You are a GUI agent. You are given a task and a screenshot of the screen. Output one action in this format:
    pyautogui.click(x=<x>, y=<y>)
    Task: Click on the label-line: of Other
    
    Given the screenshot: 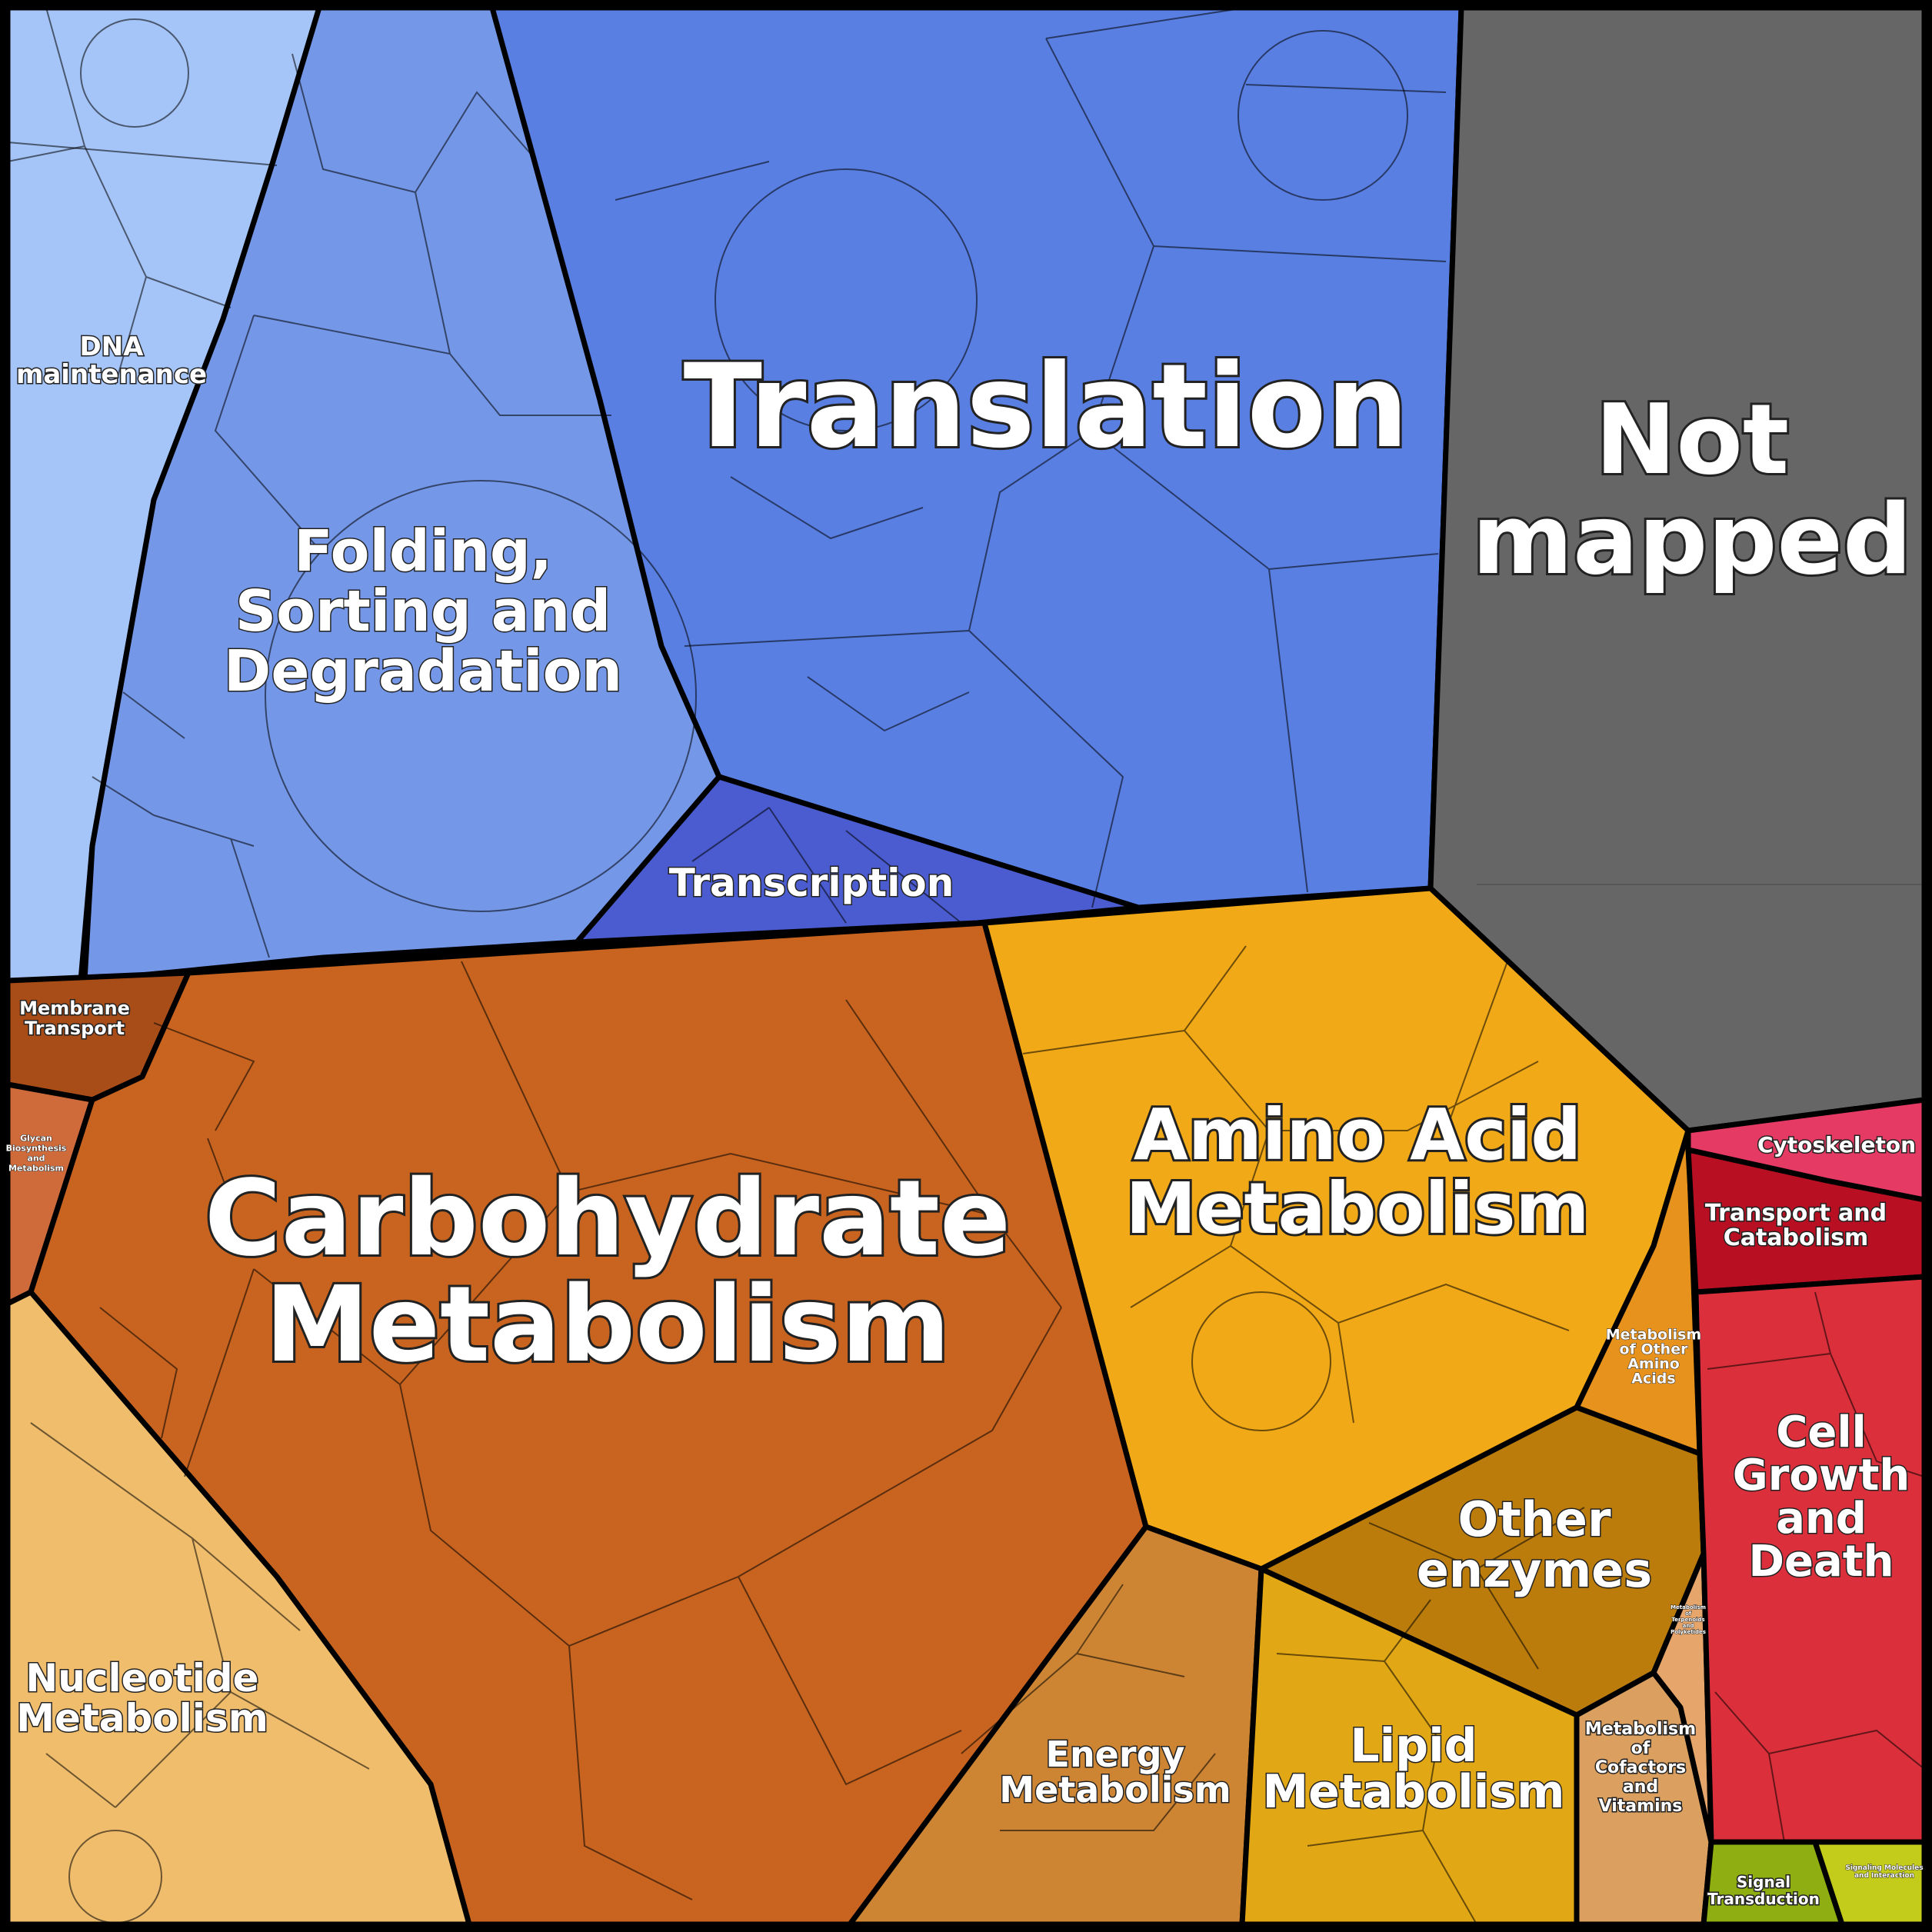 What is the action you would take?
    pyautogui.click(x=1654, y=1349)
    